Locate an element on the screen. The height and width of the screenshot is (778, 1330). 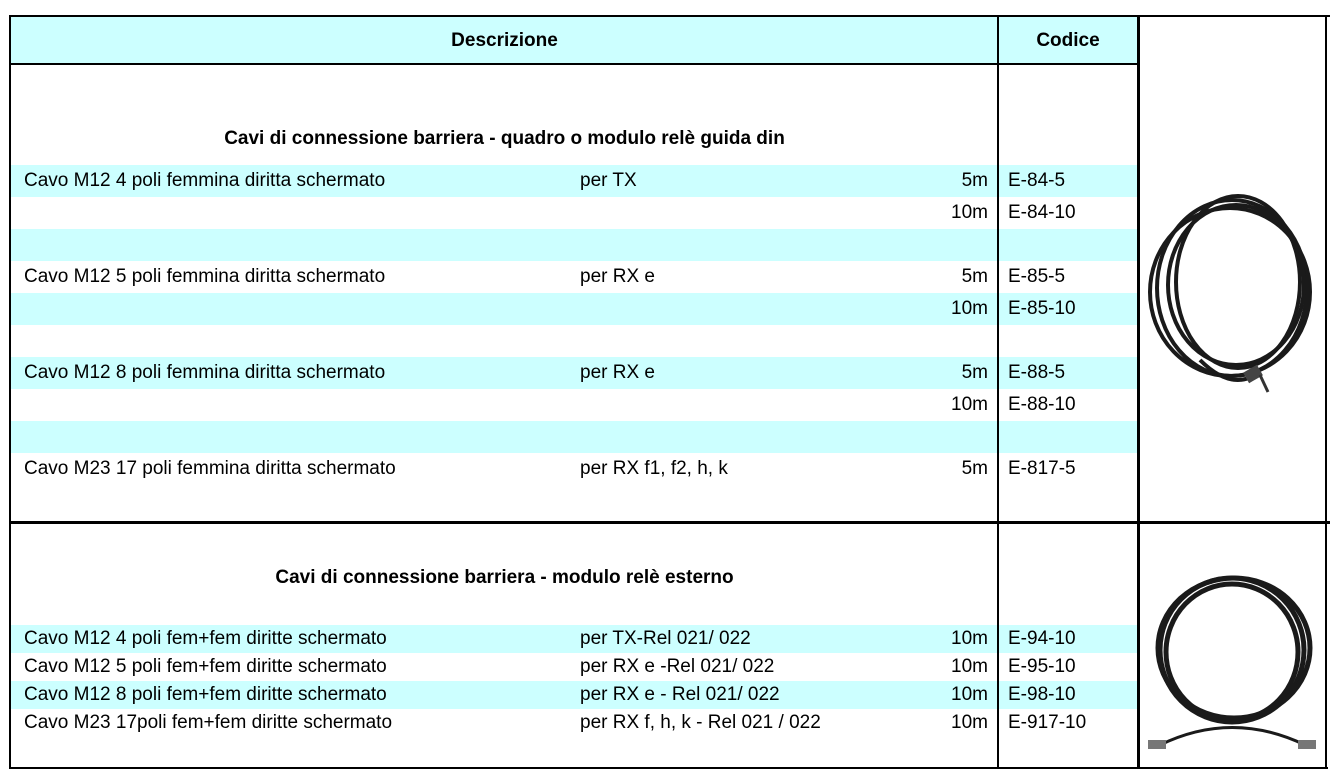
code: E-88-5 is located at coordinates (1037, 372).